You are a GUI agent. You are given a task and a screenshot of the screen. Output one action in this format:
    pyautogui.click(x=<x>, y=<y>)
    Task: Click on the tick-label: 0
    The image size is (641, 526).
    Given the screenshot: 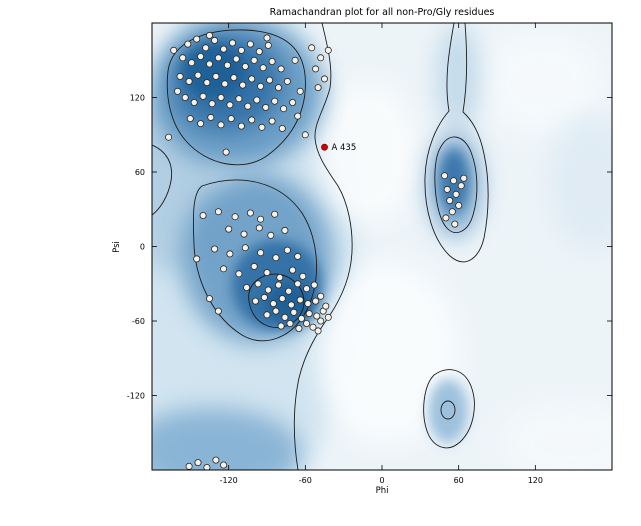 What is the action you would take?
    pyautogui.click(x=381, y=480)
    